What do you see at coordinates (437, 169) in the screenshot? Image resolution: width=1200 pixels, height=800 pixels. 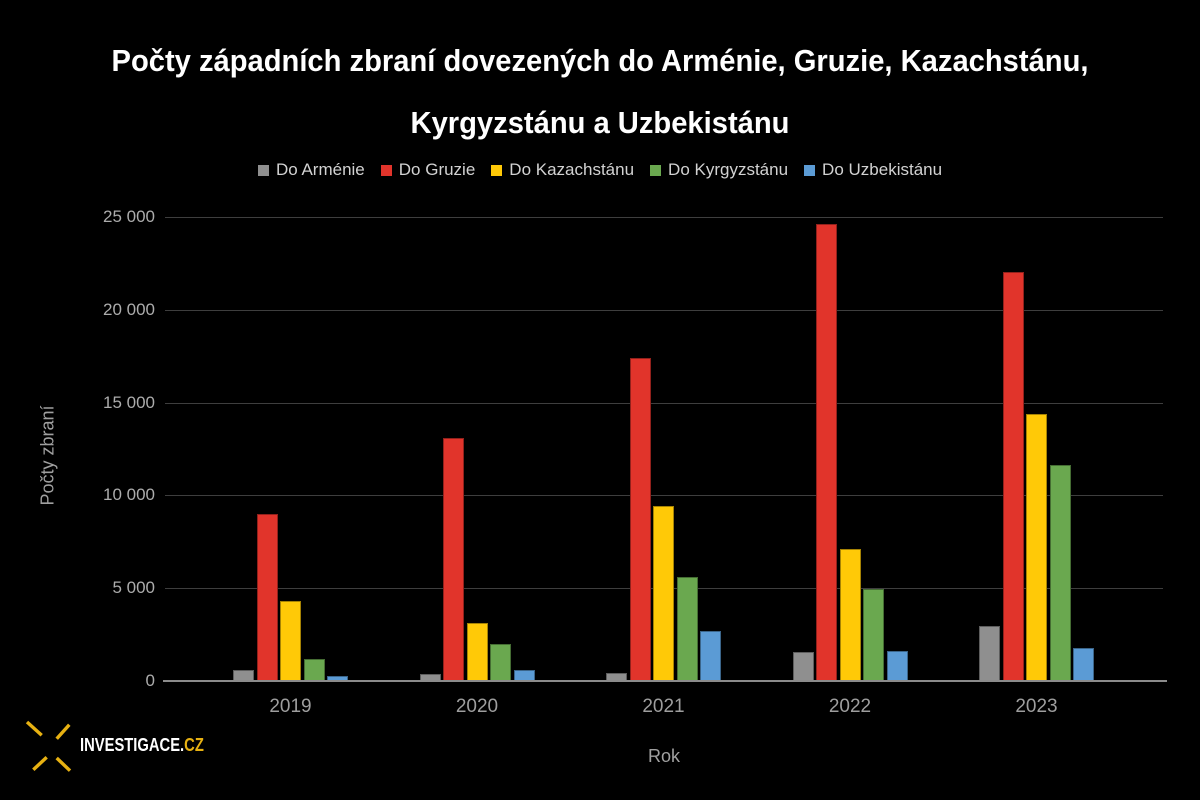 I see `legend-label-do-gruzie: Do Gruzie` at bounding box center [437, 169].